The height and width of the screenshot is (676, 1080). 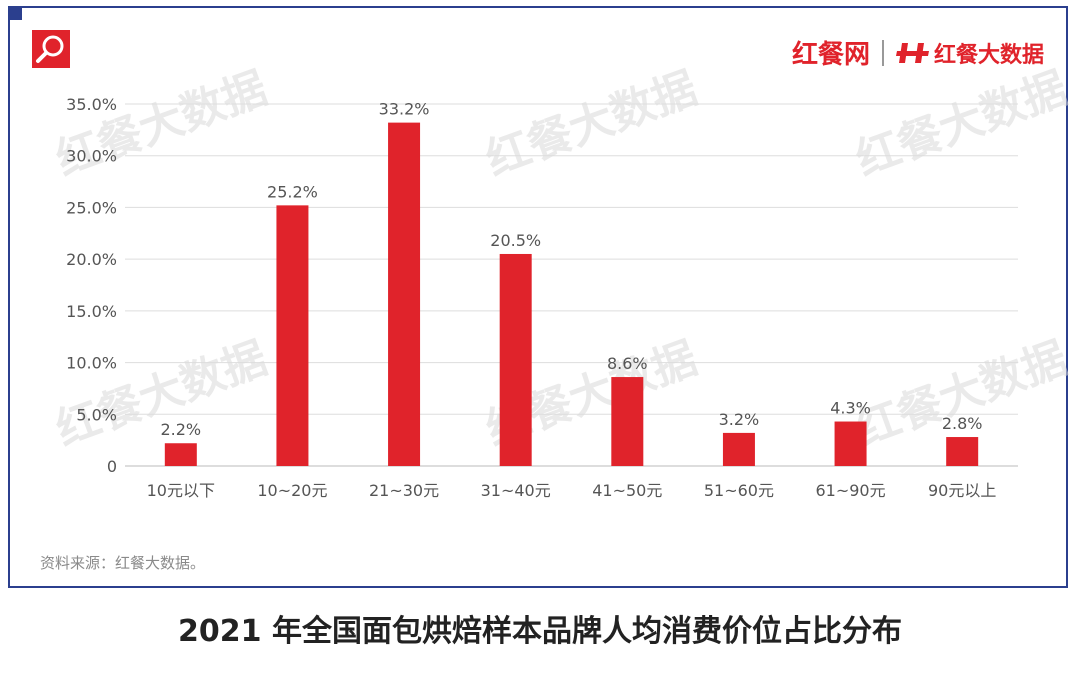 What do you see at coordinates (912, 52) in the screenshot?
I see `brand-h-icon` at bounding box center [912, 52].